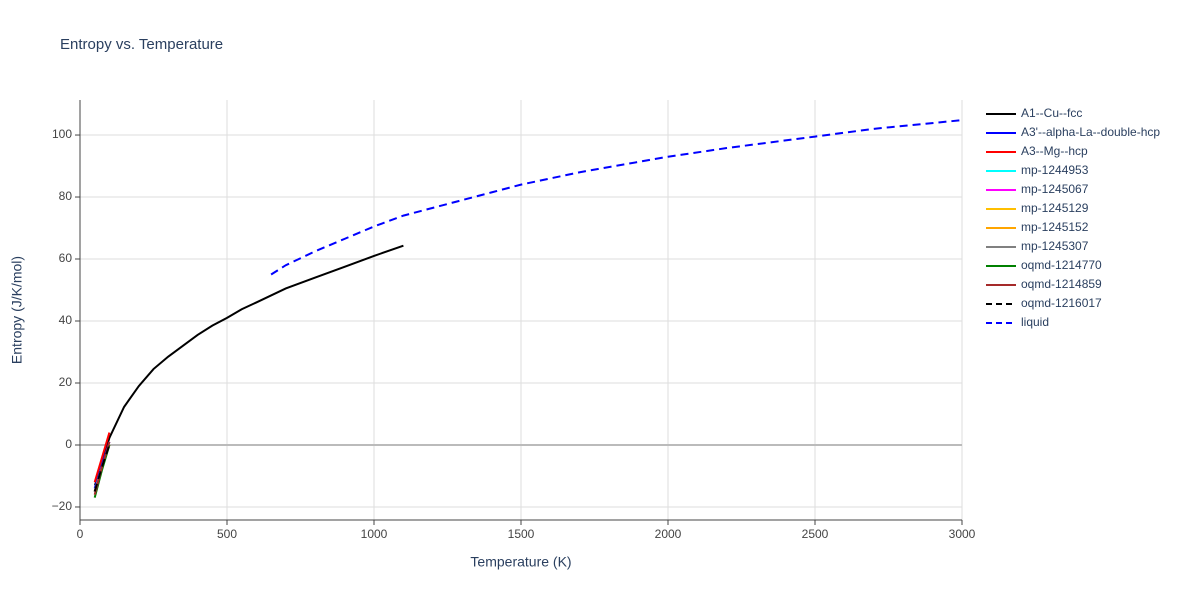 This screenshot has width=1200, height=600. I want to click on y-tick-label: 40, so click(66, 320).